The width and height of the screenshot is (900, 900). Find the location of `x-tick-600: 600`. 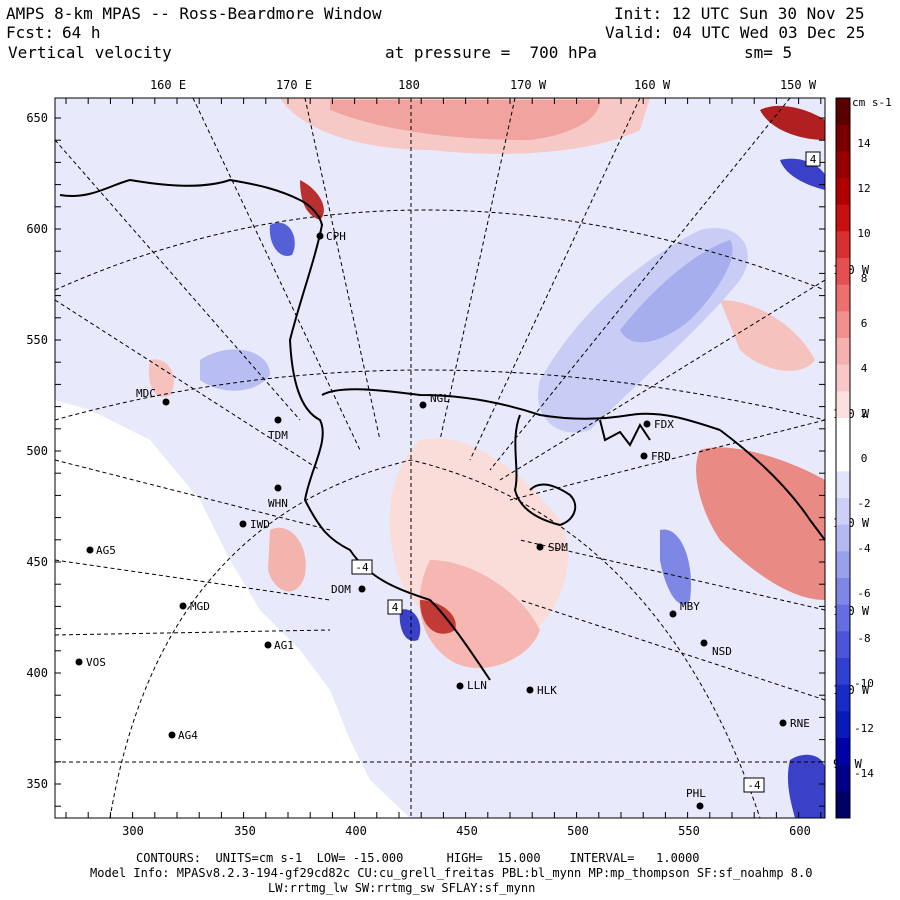

x-tick-600: 600 is located at coordinates (800, 831).